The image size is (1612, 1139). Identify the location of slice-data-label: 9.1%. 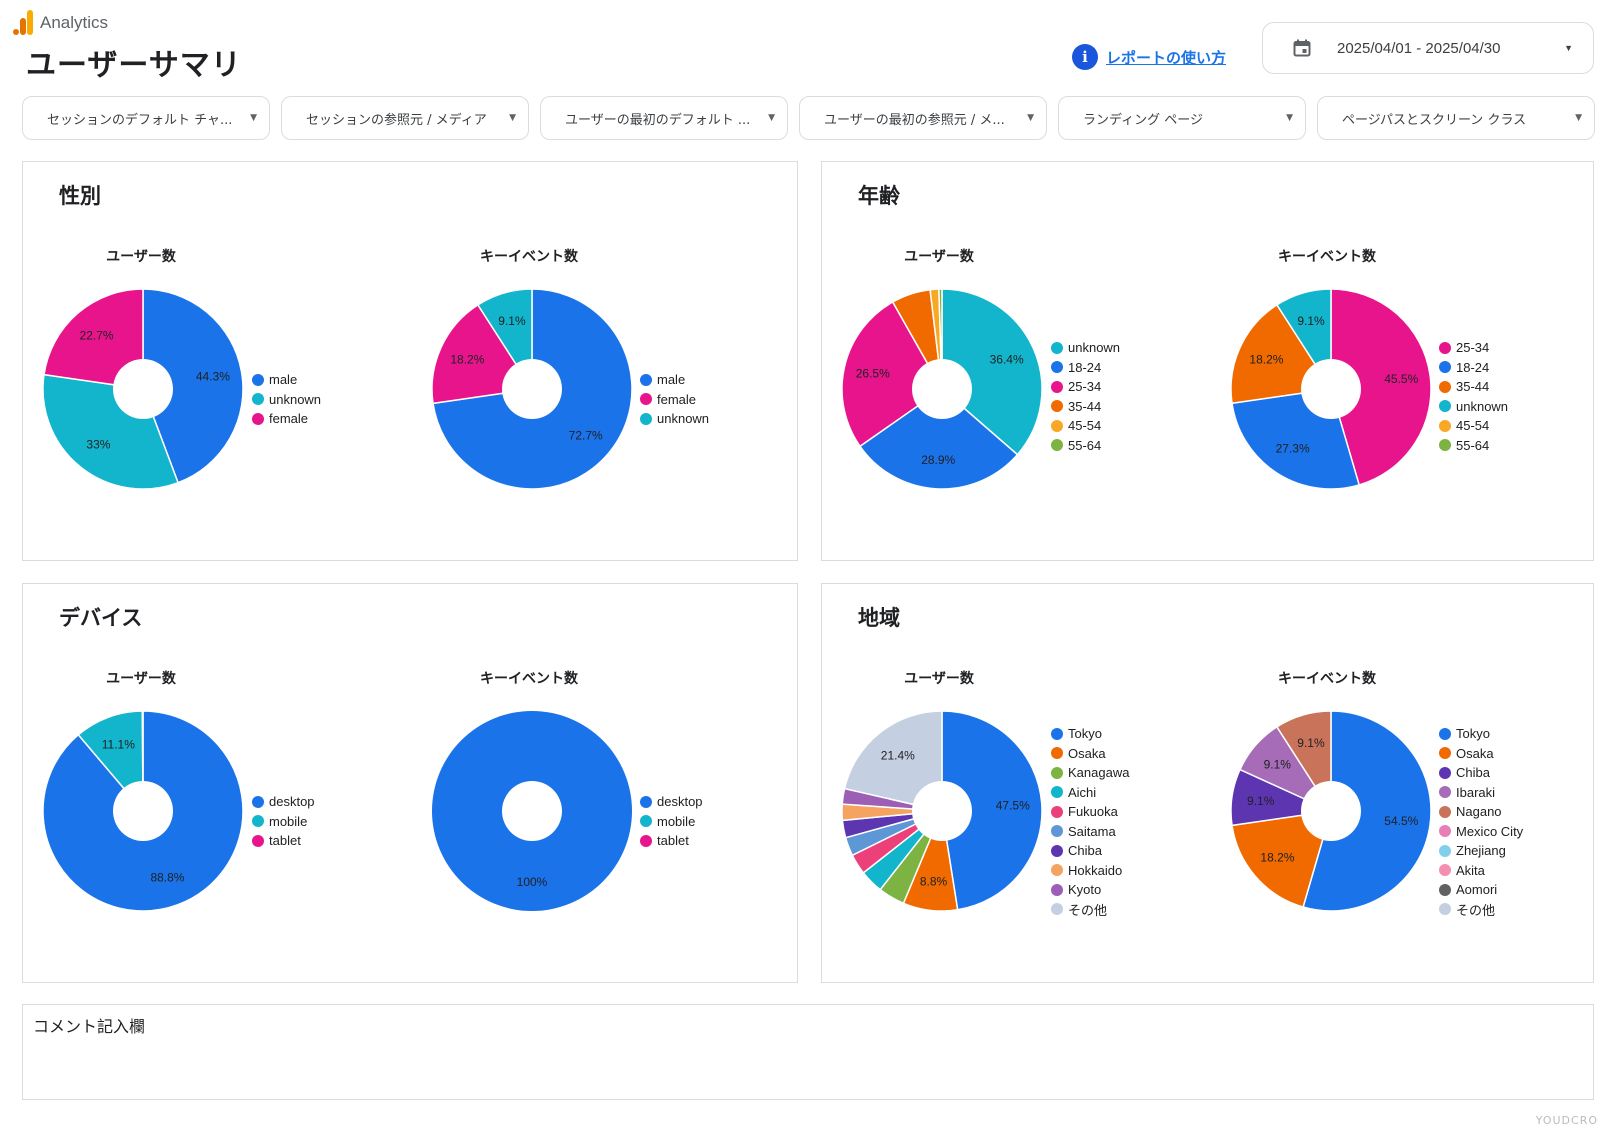
(512, 321).